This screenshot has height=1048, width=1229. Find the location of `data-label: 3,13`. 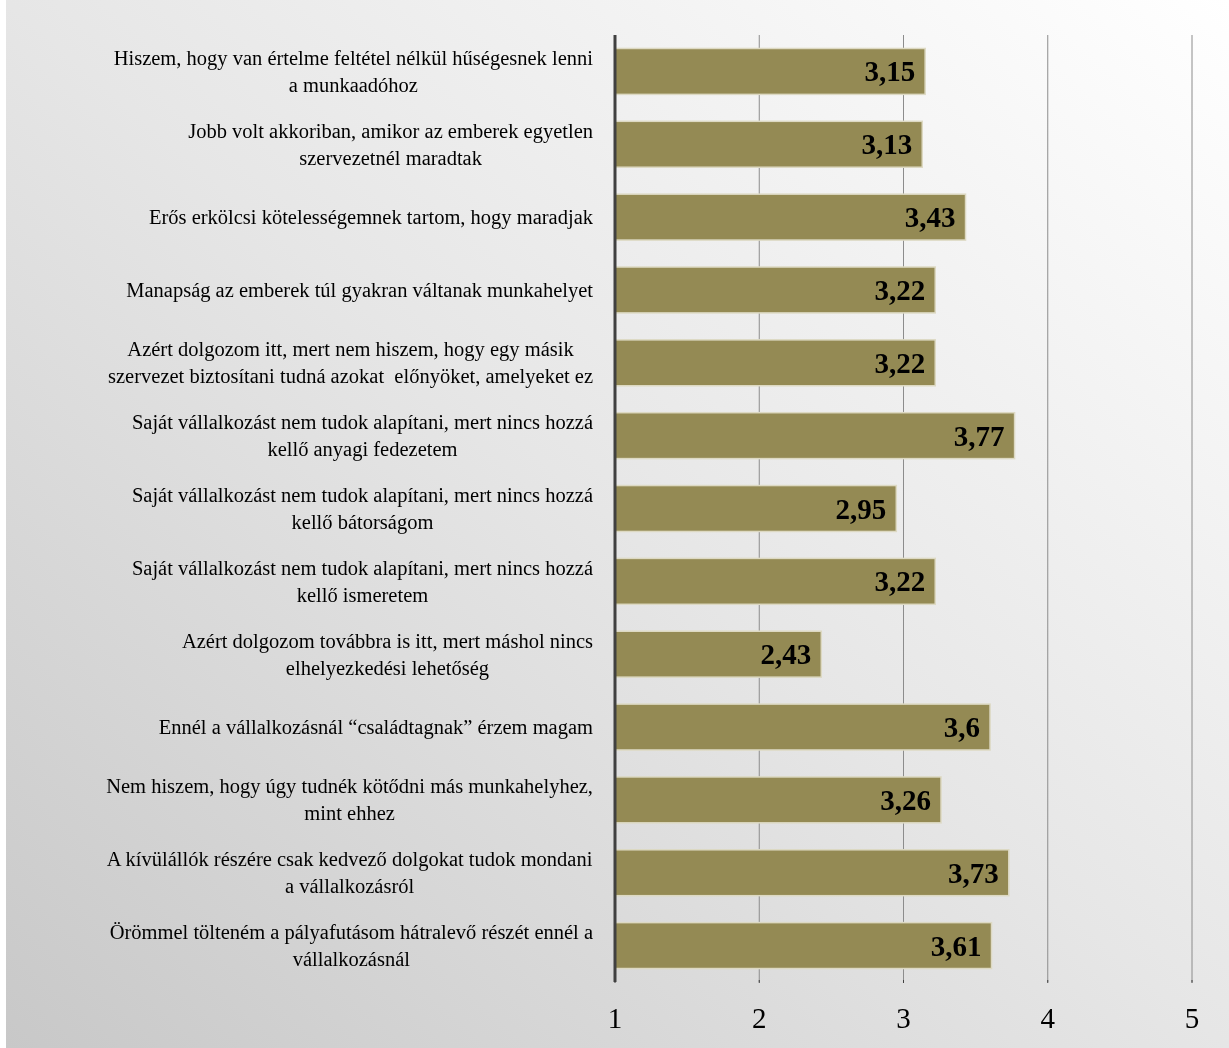

data-label: 3,13 is located at coordinates (887, 144).